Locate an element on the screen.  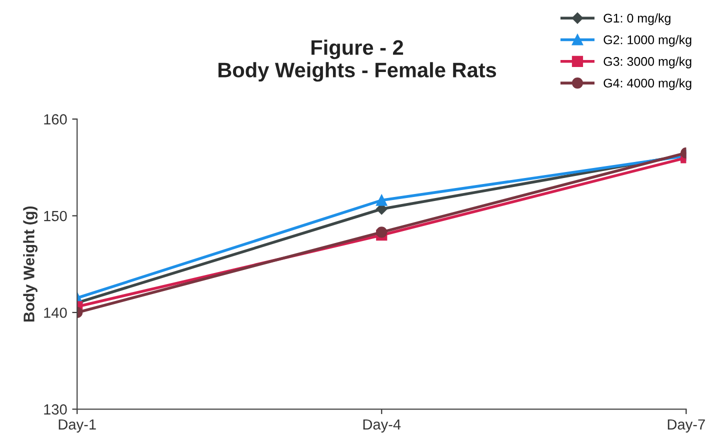
x-tick-label: Day-7 is located at coordinates (686, 425).